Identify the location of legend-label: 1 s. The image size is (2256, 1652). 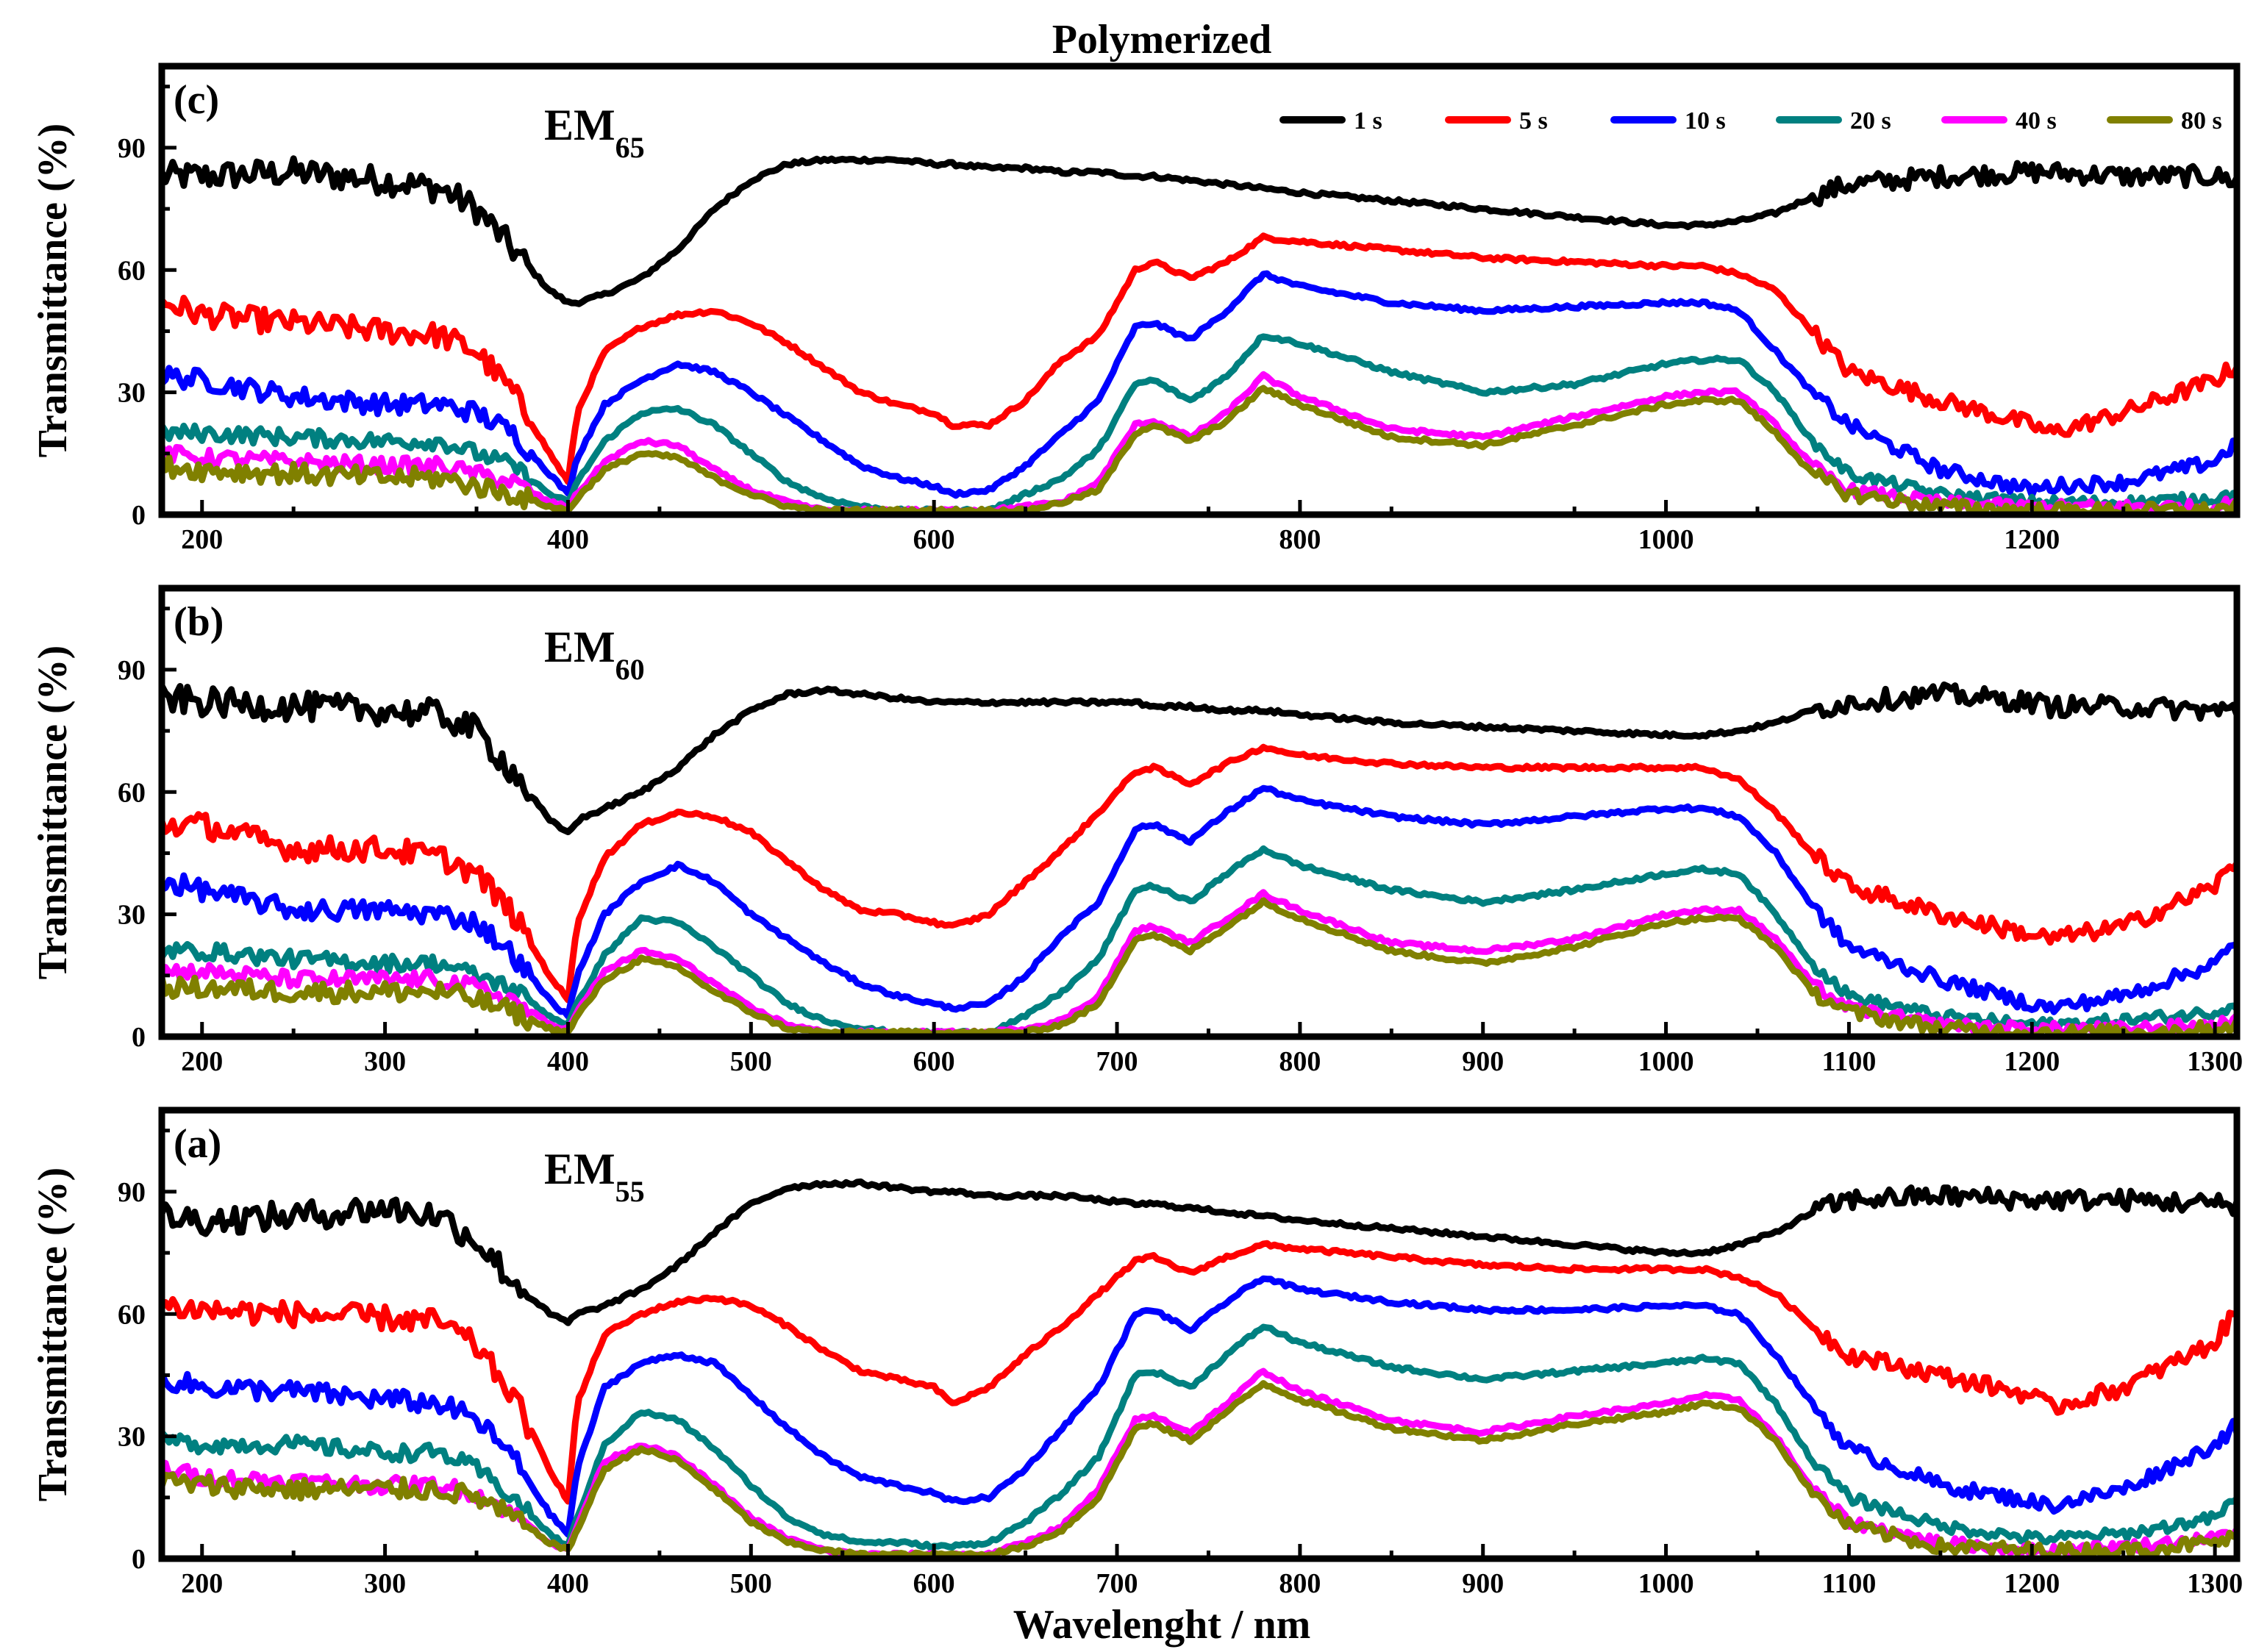
(1368, 121).